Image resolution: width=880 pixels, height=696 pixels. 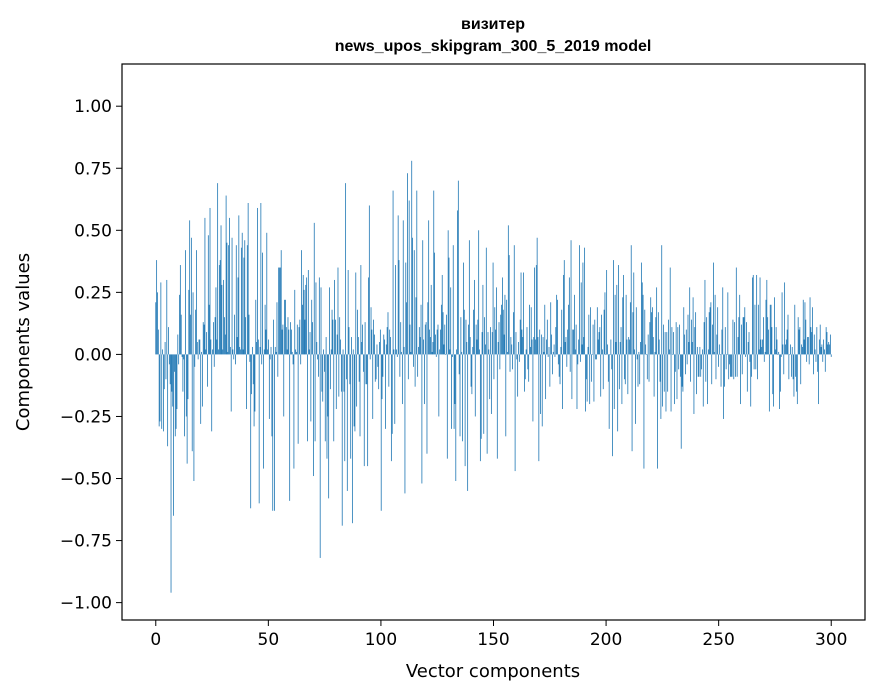 I want to click on y-tick-label: 0.50, so click(x=93, y=231).